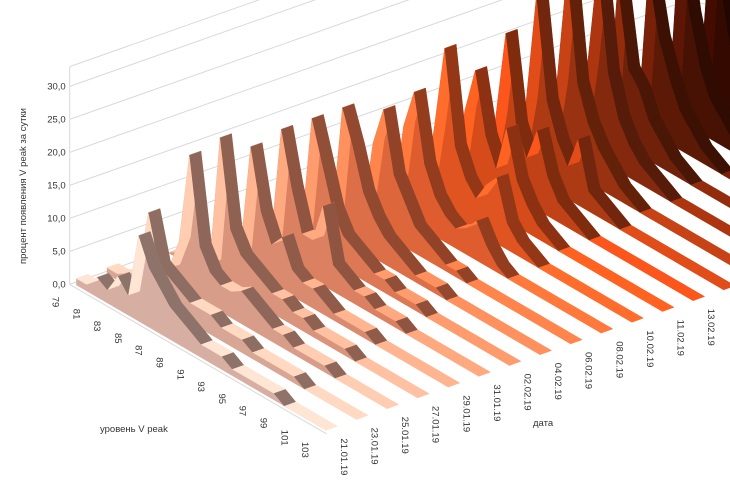  I want to click on x-tick-label: 93, so click(200, 386).